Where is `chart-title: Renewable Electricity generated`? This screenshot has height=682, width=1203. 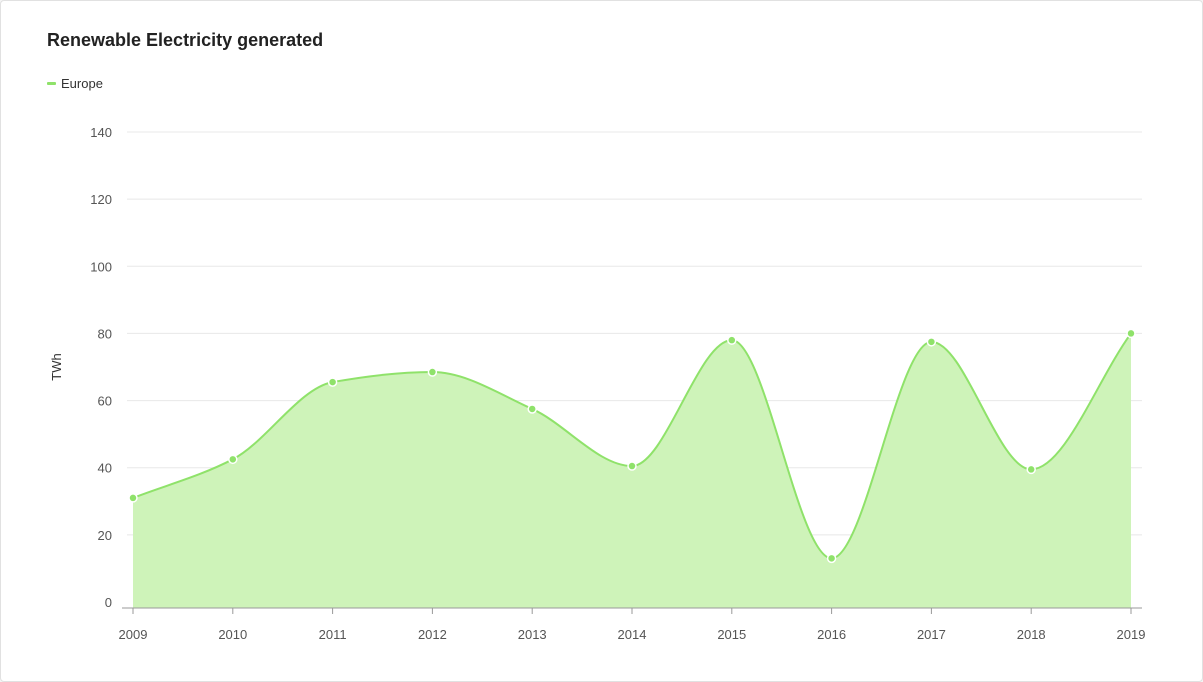 chart-title: Renewable Electricity generated is located at coordinates (185, 40).